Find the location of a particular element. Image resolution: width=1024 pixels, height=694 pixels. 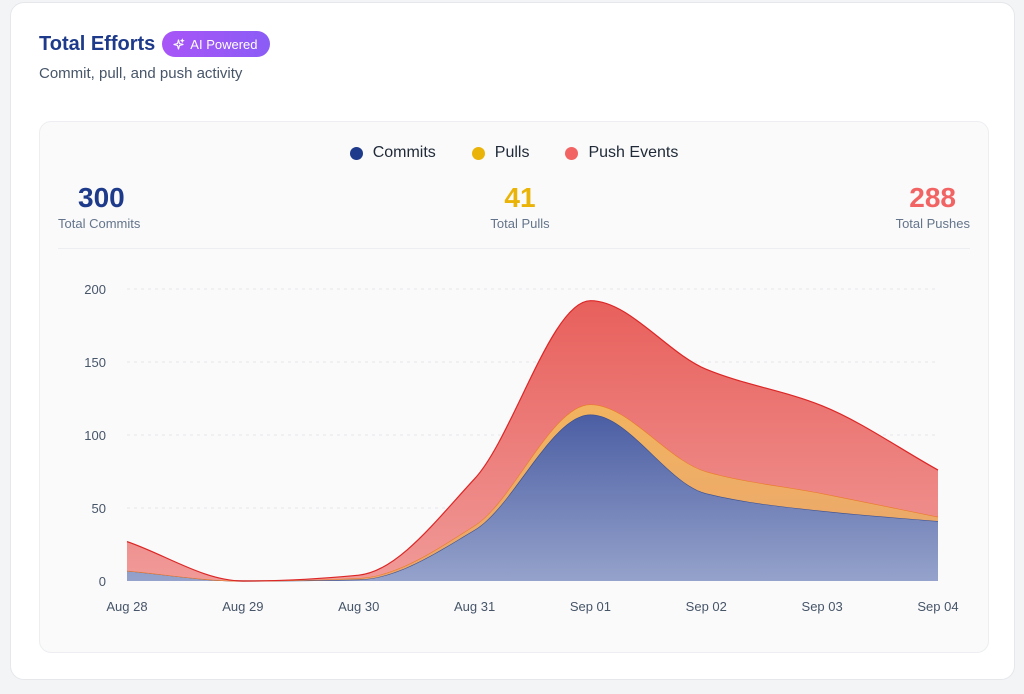

stat-total-pulls: 41 Total Pulls is located at coordinates (520, 206).